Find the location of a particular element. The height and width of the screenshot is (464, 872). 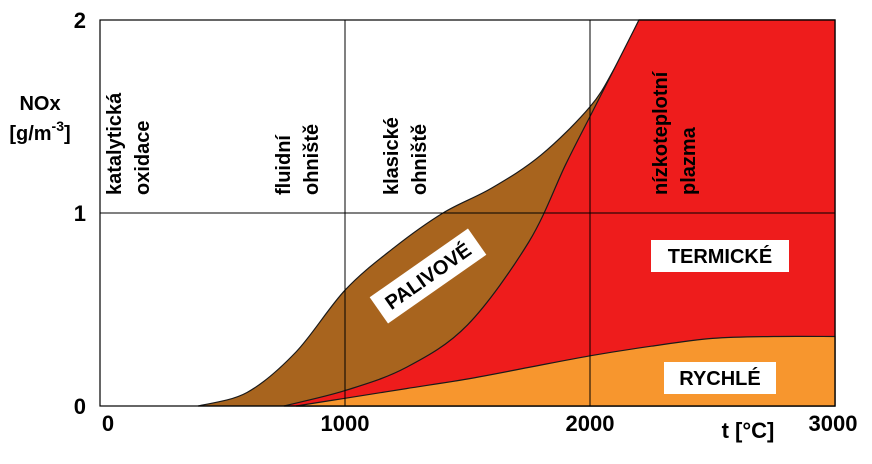

palivove-box-bg is located at coordinates (428, 276).